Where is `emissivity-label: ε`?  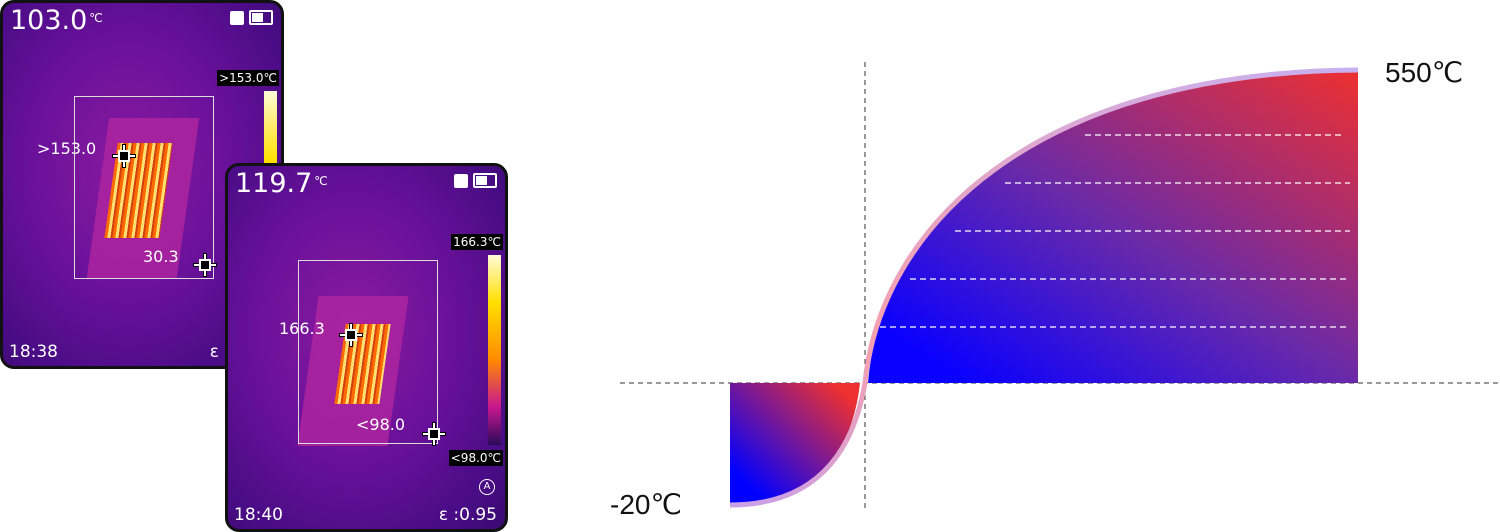 emissivity-label: ε is located at coordinates (214, 352).